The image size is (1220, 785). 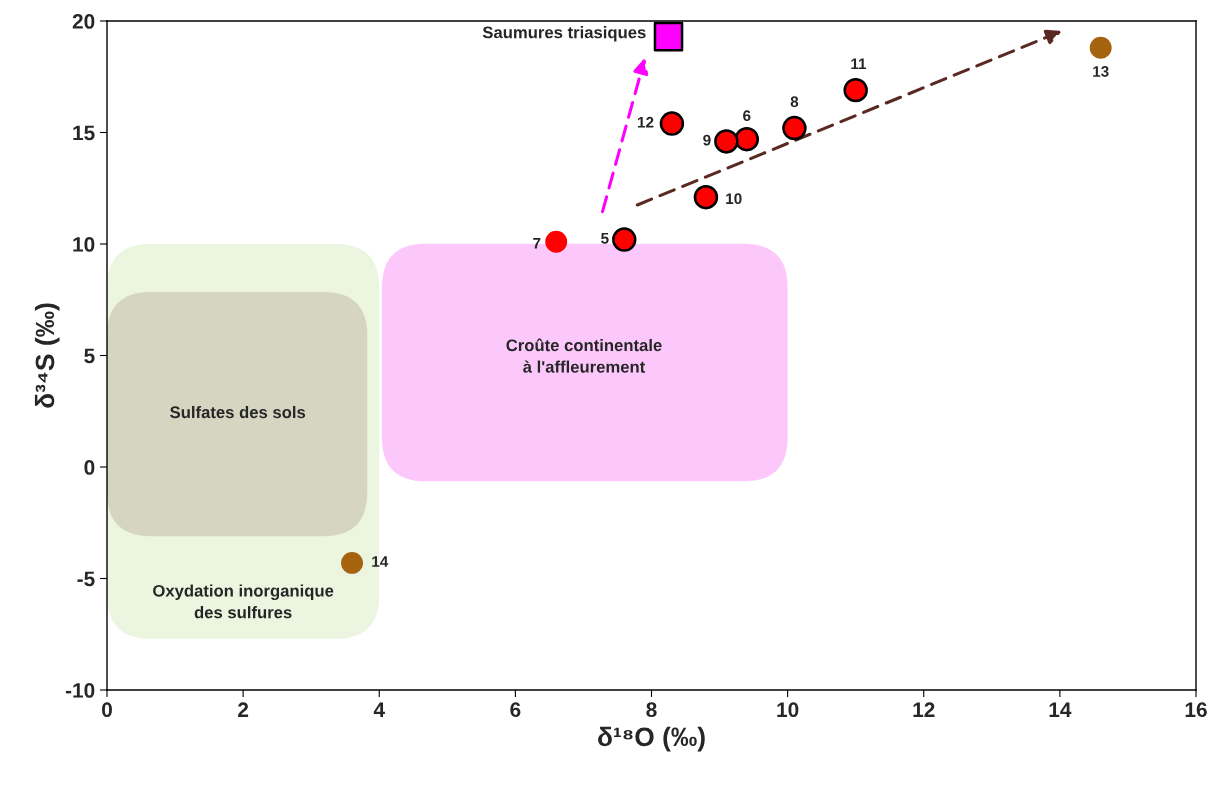 I want to click on annotation: 12, so click(x=646, y=122).